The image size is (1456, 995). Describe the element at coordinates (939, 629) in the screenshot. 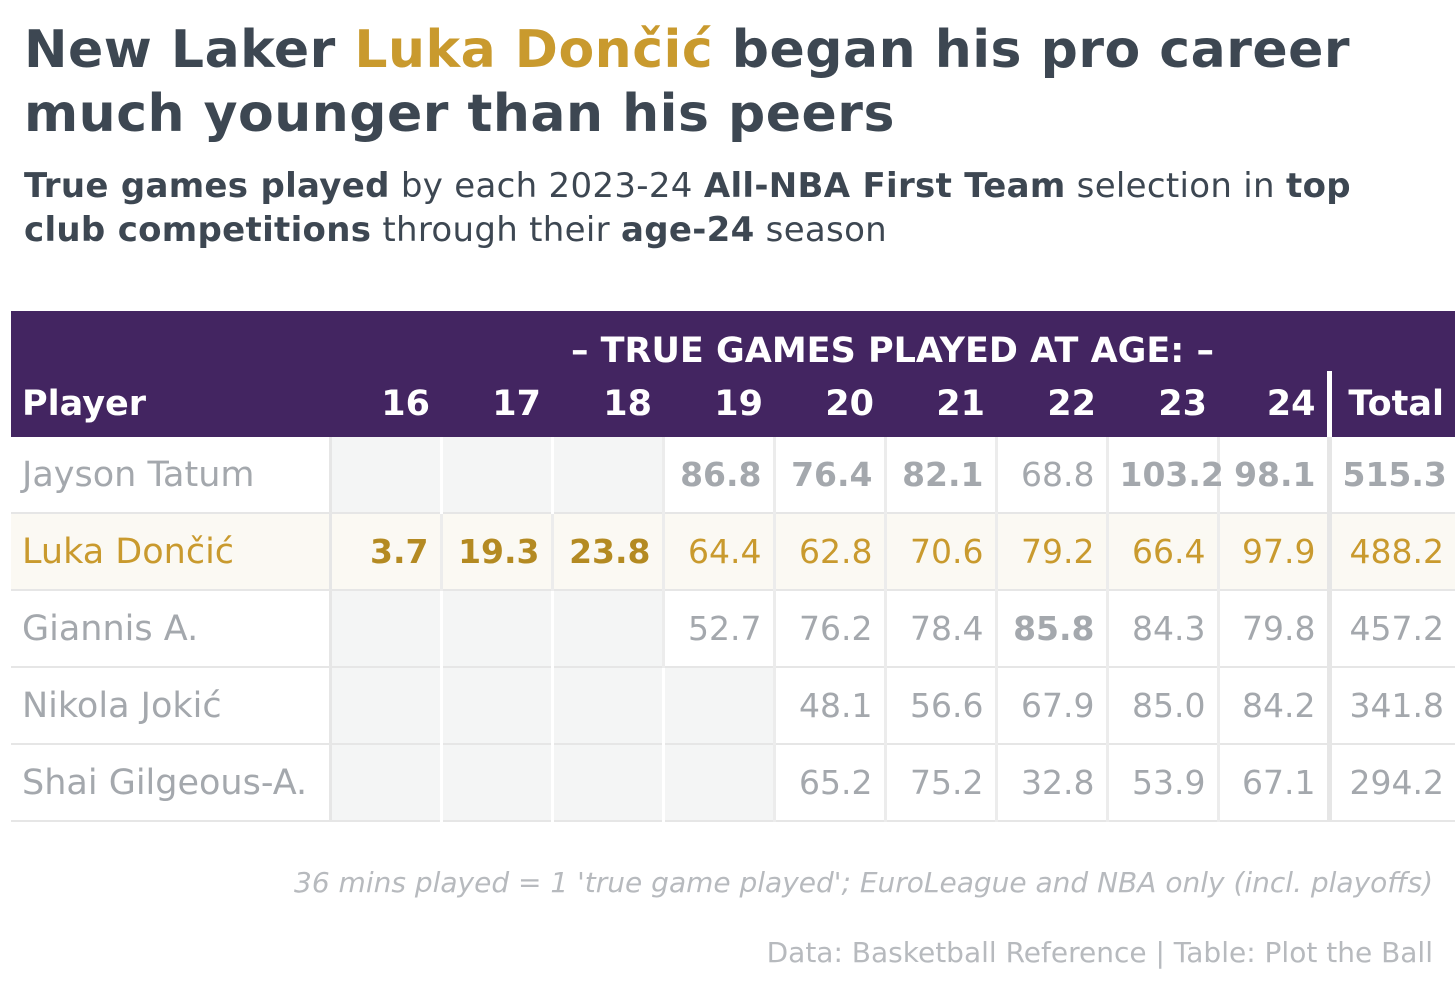

I see `value-cell: 78.4` at that location.